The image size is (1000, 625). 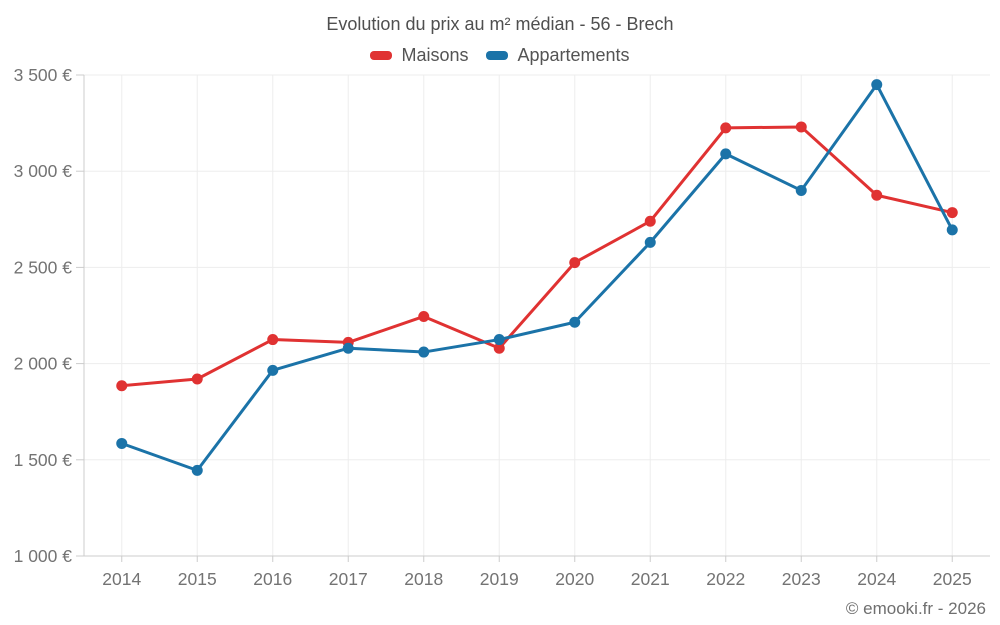 I want to click on x-axis-tick-label: 2024, so click(x=876, y=579).